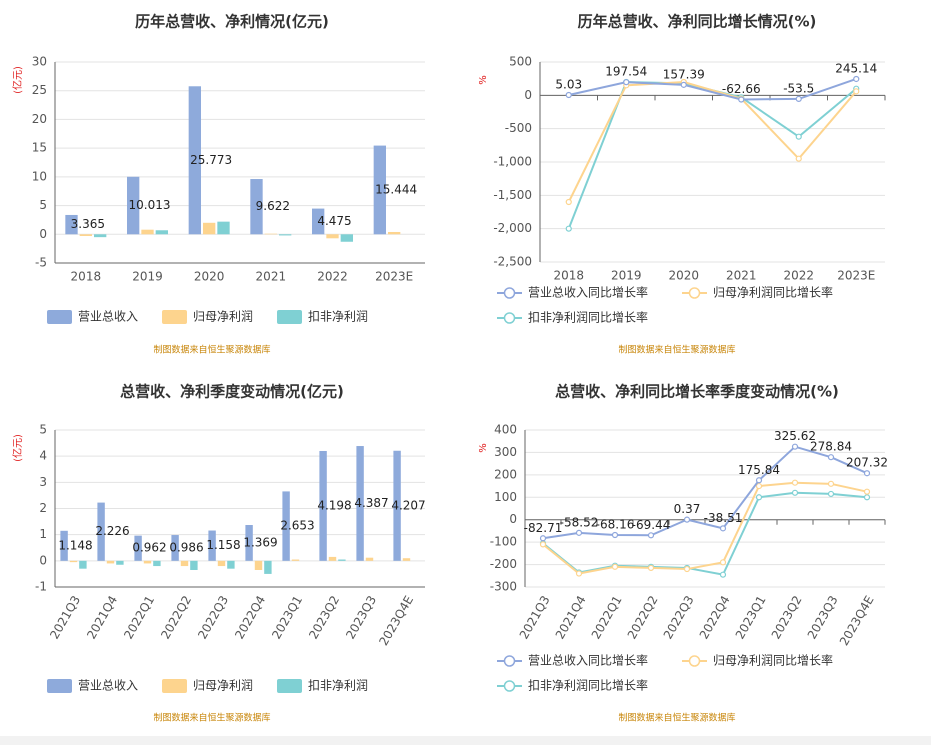 The height and width of the screenshot is (745, 931). Describe the element at coordinates (43, 508) in the screenshot. I see `y-tick-label: 2` at that location.